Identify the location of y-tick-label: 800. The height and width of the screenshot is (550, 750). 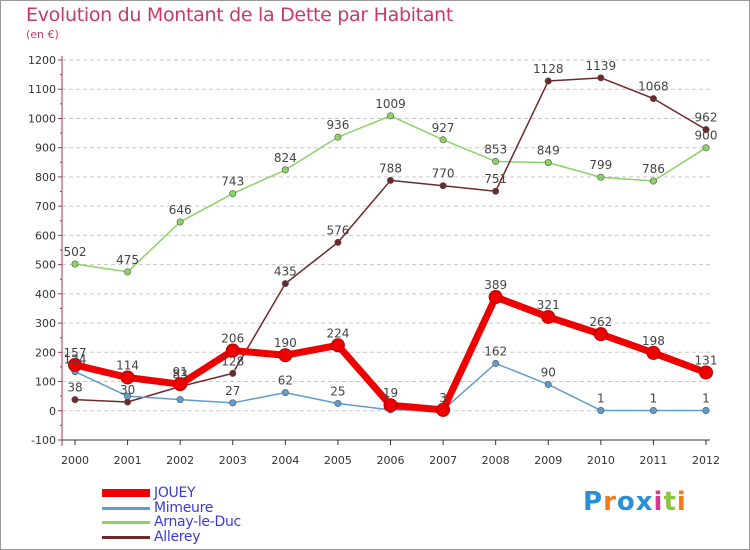
(45, 177).